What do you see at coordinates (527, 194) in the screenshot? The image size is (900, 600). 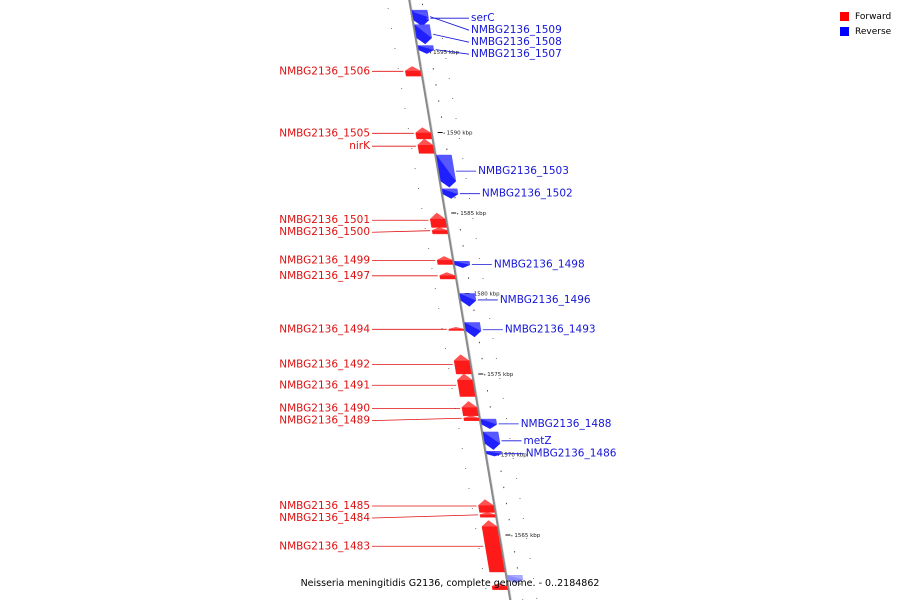 I see `gene-label-nmbg2136_1502: NMBG2136_1502` at bounding box center [527, 194].